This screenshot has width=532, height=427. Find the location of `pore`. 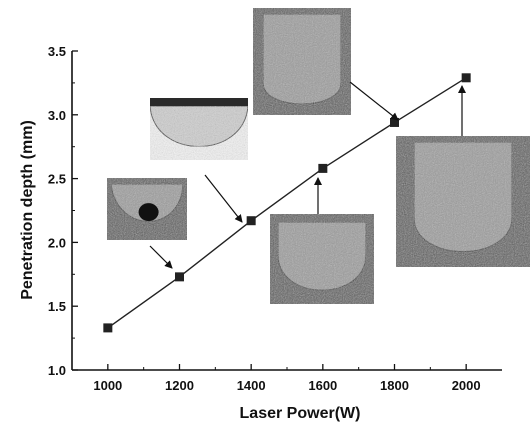

pore is located at coordinates (148, 212).